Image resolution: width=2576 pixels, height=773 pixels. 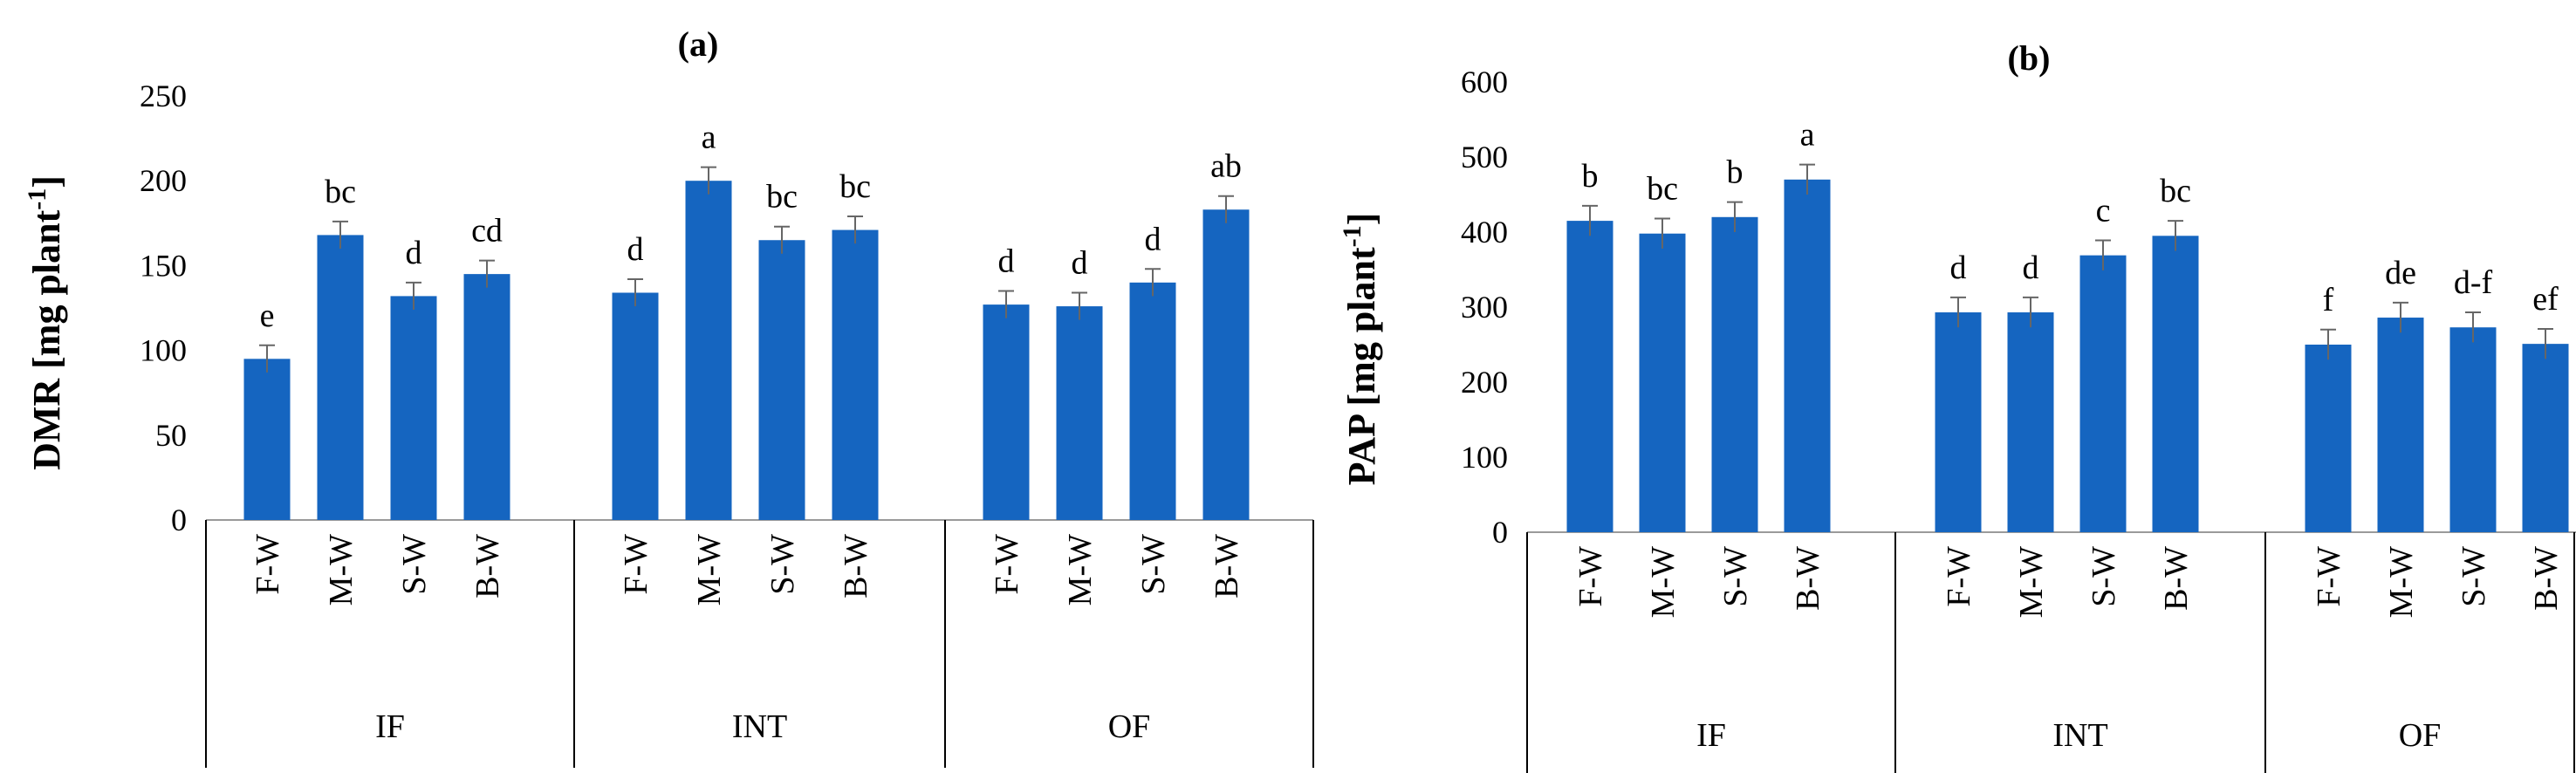 What do you see at coordinates (46, 339) in the screenshot?
I see `y-axis-label-main: DMR [mg plant` at bounding box center [46, 339].